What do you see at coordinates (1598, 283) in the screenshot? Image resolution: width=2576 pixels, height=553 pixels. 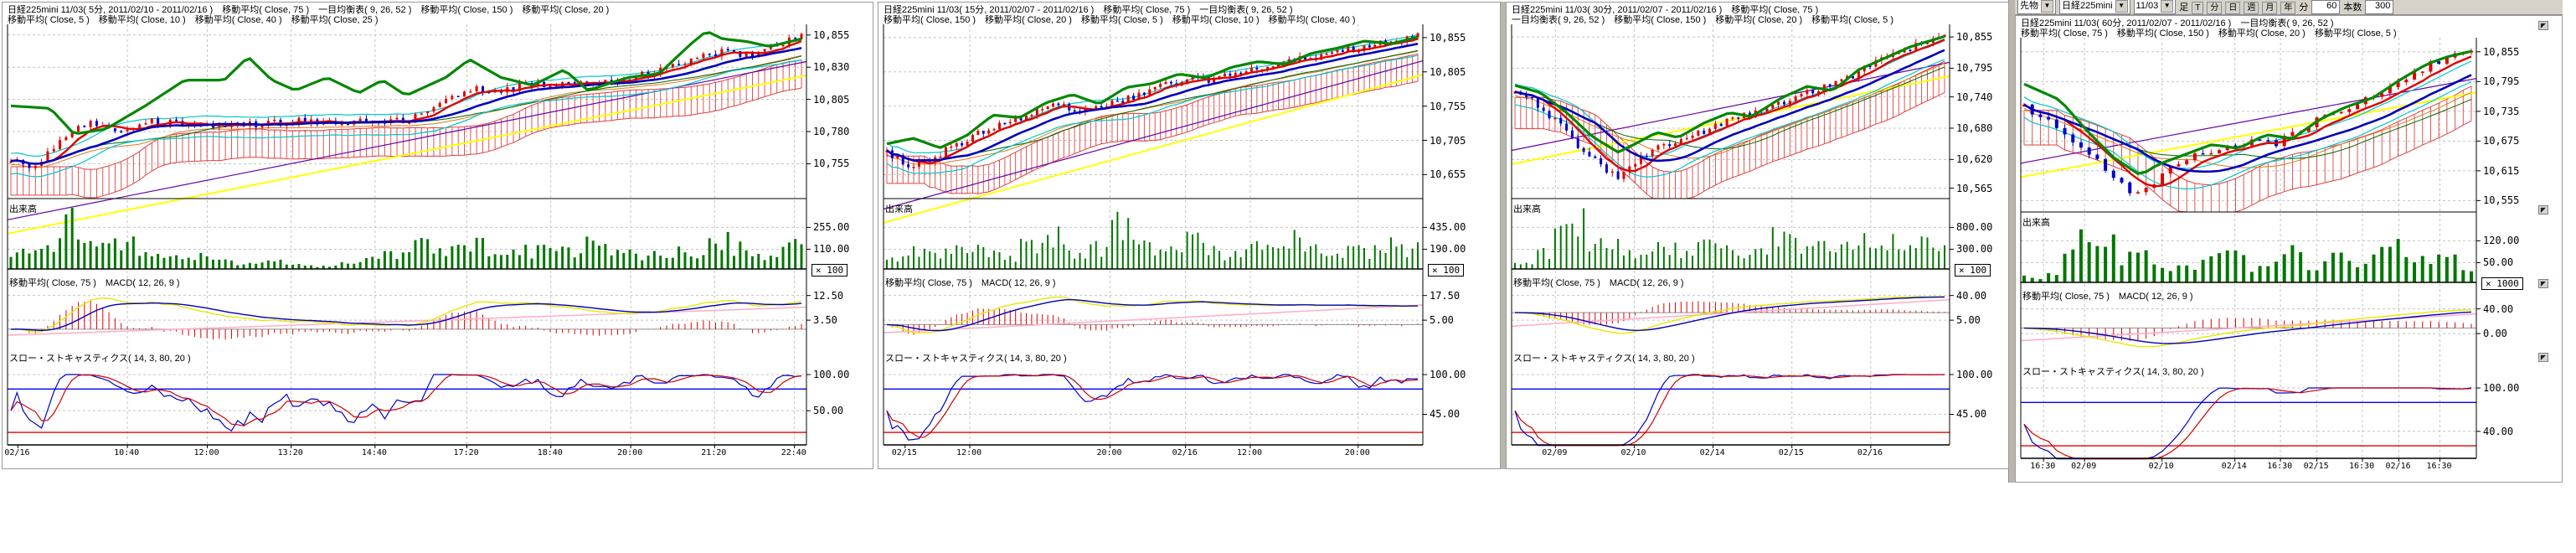 I see `macd-section-label: 移動平均( Close, 75 ) MACD( 12, 26, 9 )` at bounding box center [1598, 283].